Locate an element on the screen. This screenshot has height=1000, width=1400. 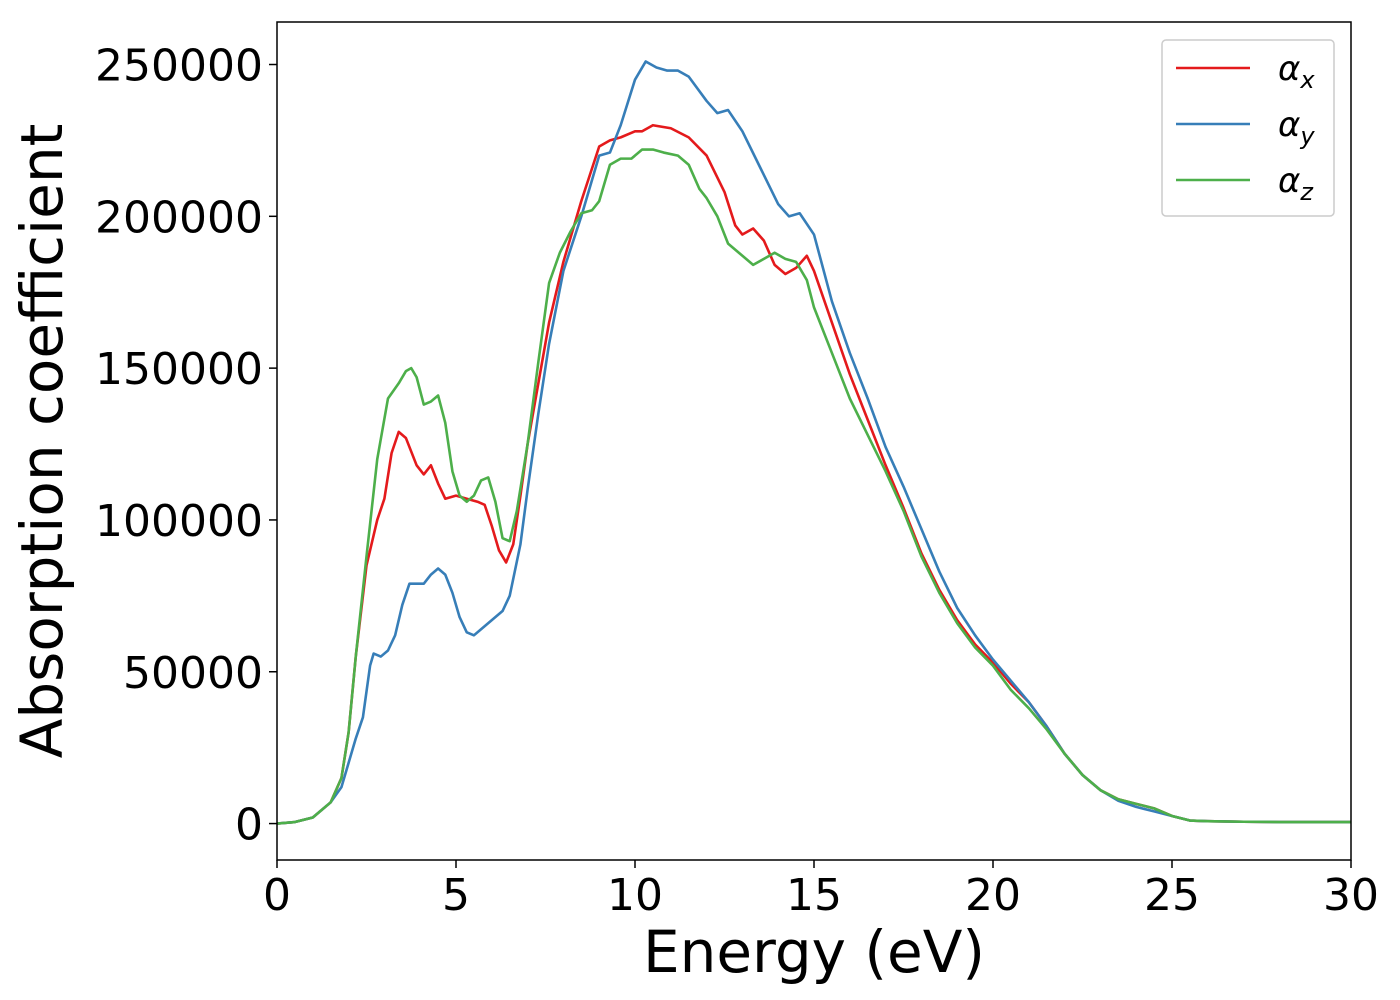
x-axis-ticks: 0 5 10 15 20 25 30 is located at coordinates (821, 890).